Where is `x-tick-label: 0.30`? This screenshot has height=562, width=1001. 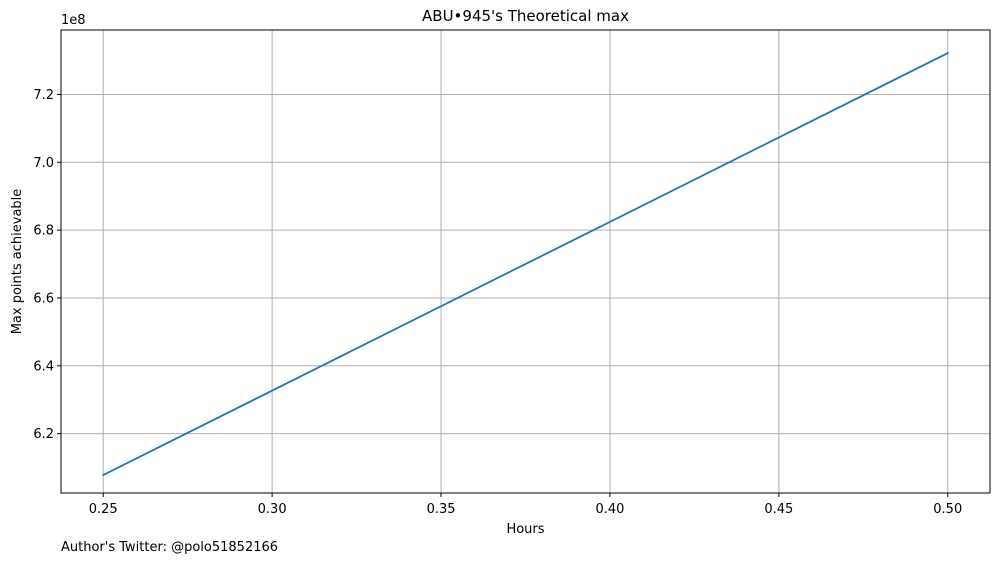
x-tick-label: 0.30 is located at coordinates (272, 509).